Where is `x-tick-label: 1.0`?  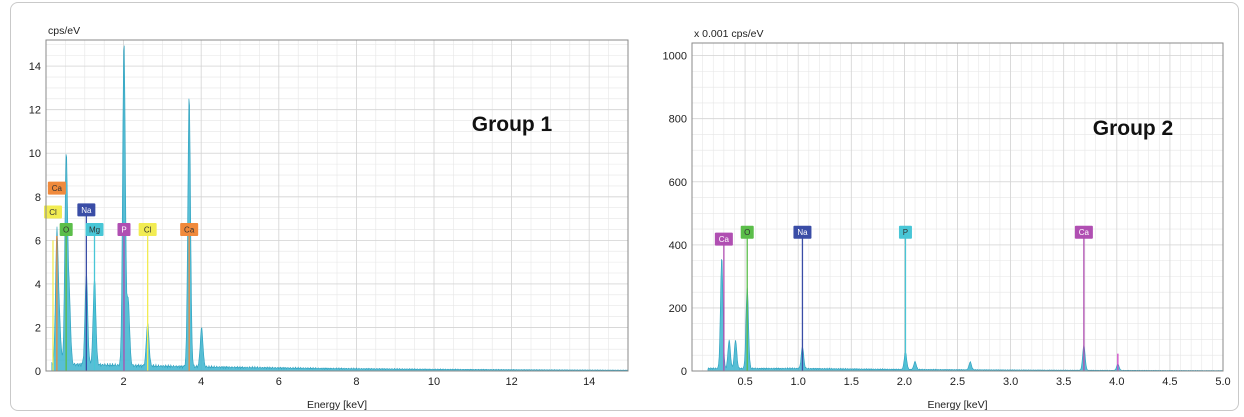 x-tick-label: 1.0 is located at coordinates (798, 382).